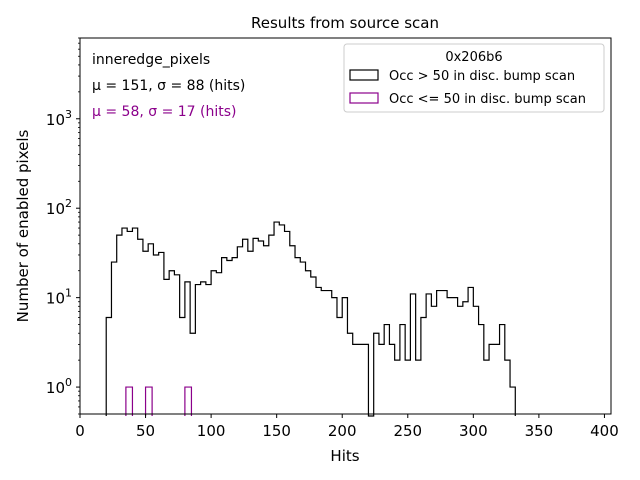 This screenshot has width=640, height=480. Describe the element at coordinates (539, 431) in the screenshot. I see `x-tick-label: 350` at that location.